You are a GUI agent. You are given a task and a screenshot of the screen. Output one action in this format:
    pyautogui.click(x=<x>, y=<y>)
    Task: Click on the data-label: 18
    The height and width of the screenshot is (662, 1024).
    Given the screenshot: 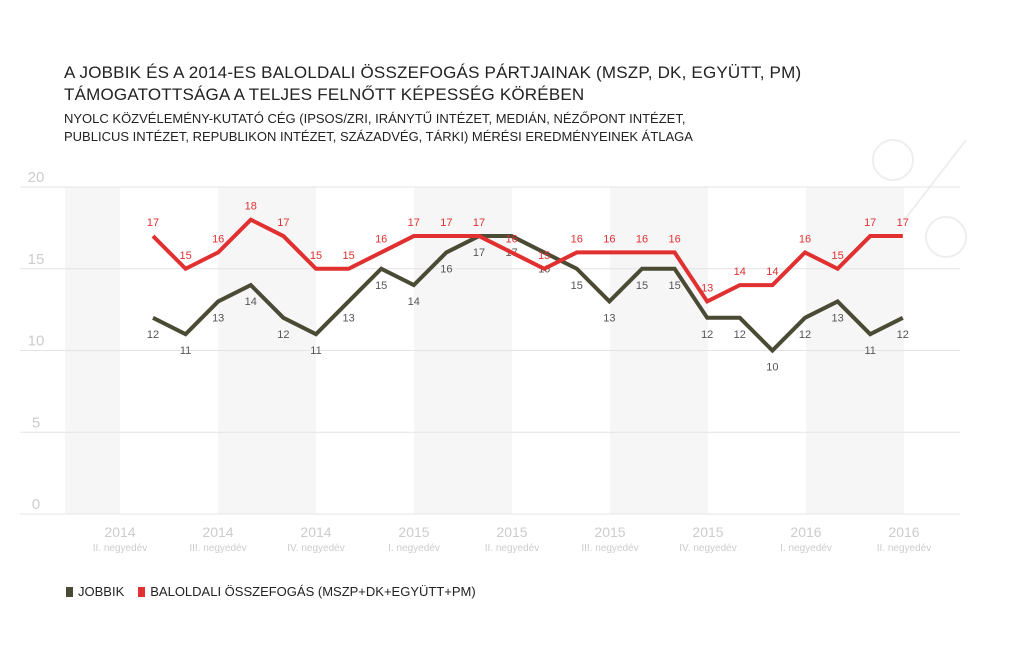 What is the action you would take?
    pyautogui.click(x=251, y=207)
    